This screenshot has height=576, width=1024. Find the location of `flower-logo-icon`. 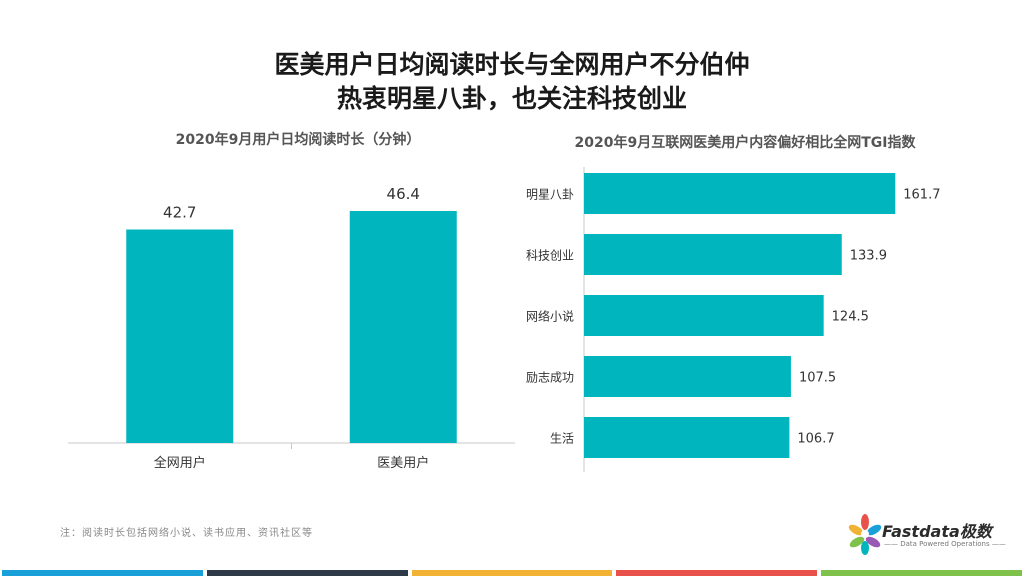

flower-logo-icon is located at coordinates (865, 534).